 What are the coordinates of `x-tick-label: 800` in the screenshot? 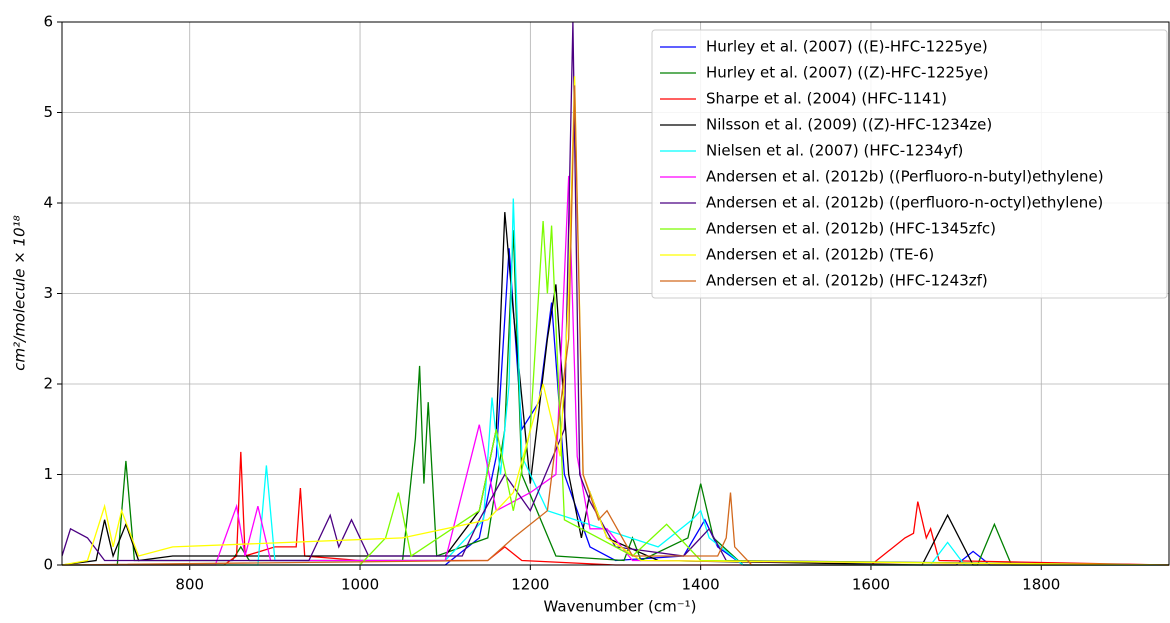 It's located at (189, 585).